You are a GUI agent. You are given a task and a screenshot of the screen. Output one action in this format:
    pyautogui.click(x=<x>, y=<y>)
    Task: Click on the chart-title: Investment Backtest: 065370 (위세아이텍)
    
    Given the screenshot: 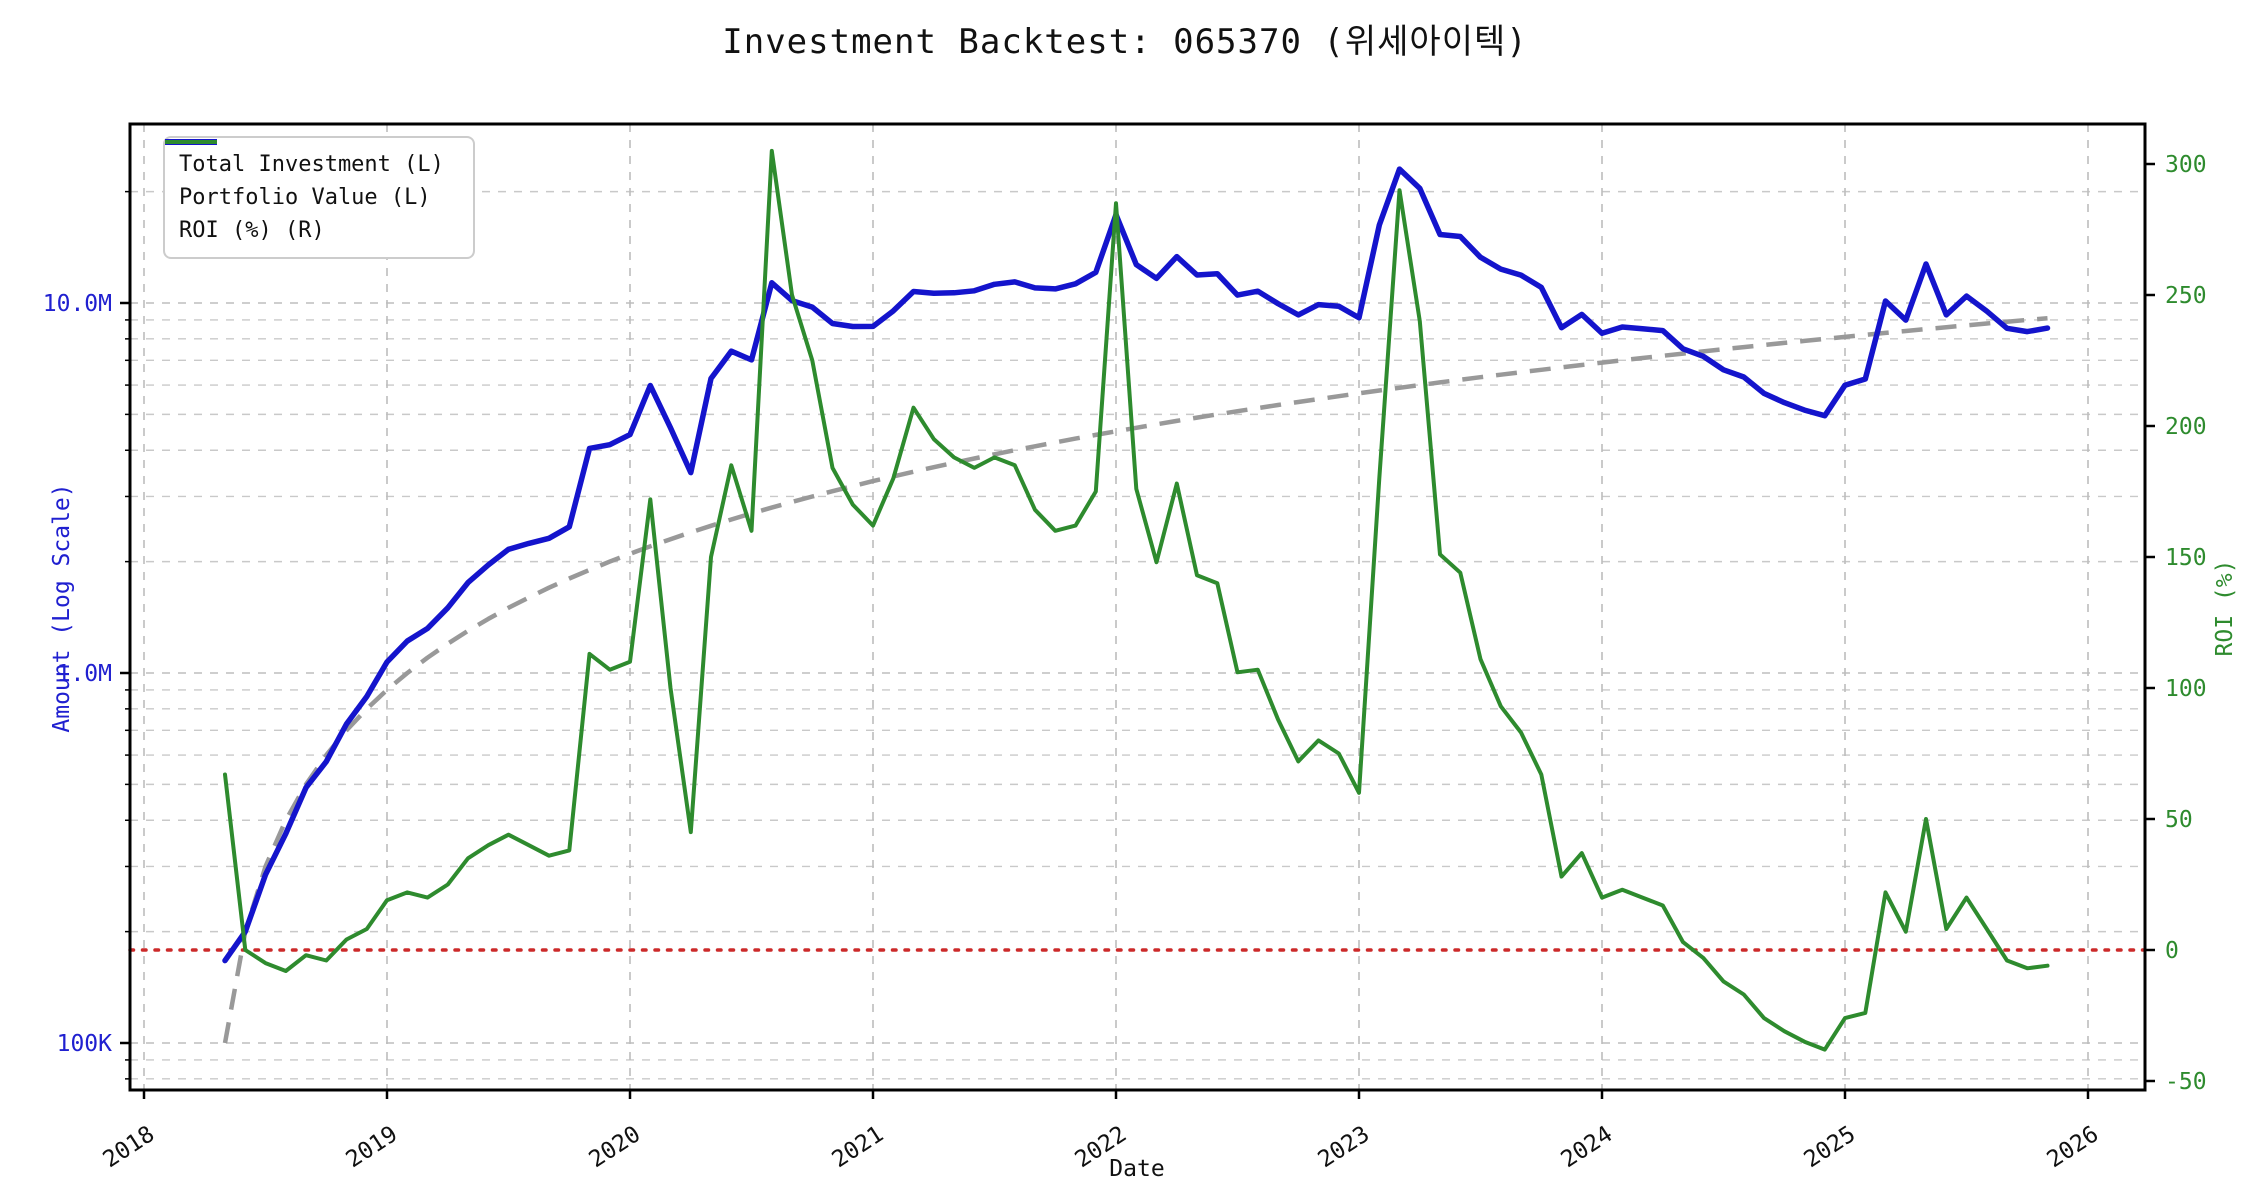 What is the action you would take?
    pyautogui.click(x=1125, y=42)
    